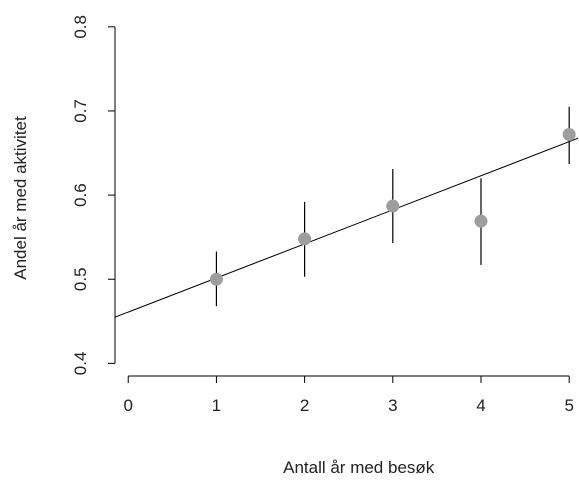 The width and height of the screenshot is (579, 481). Describe the element at coordinates (480, 405) in the screenshot. I see `x-tick-label: 4` at that location.